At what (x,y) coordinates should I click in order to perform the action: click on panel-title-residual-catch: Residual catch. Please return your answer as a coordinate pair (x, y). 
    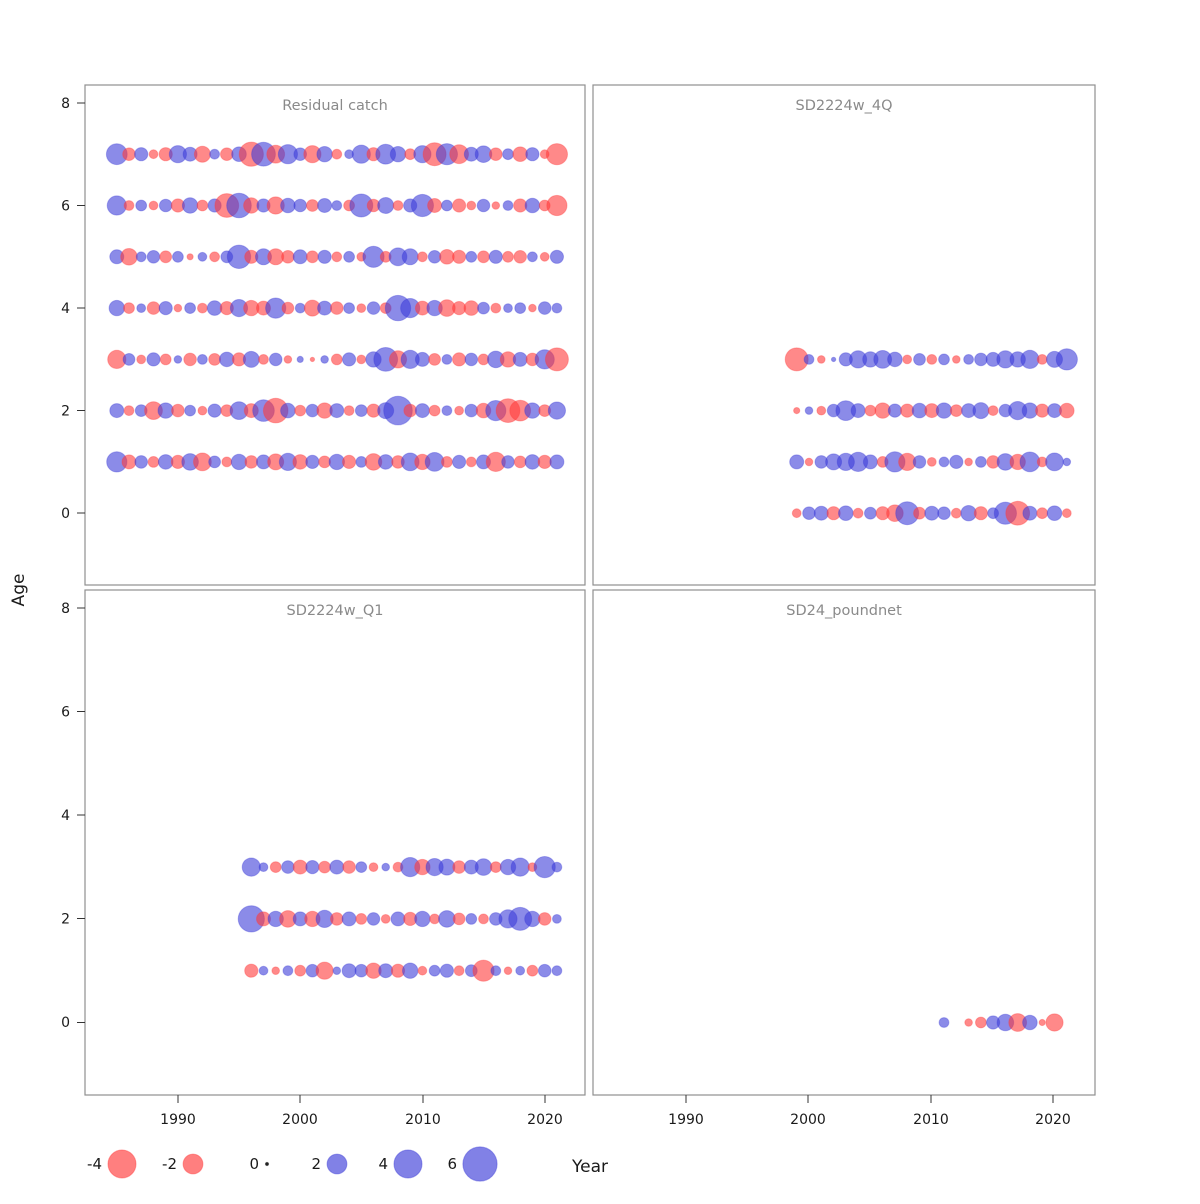
    Looking at the image, I should click on (335, 106).